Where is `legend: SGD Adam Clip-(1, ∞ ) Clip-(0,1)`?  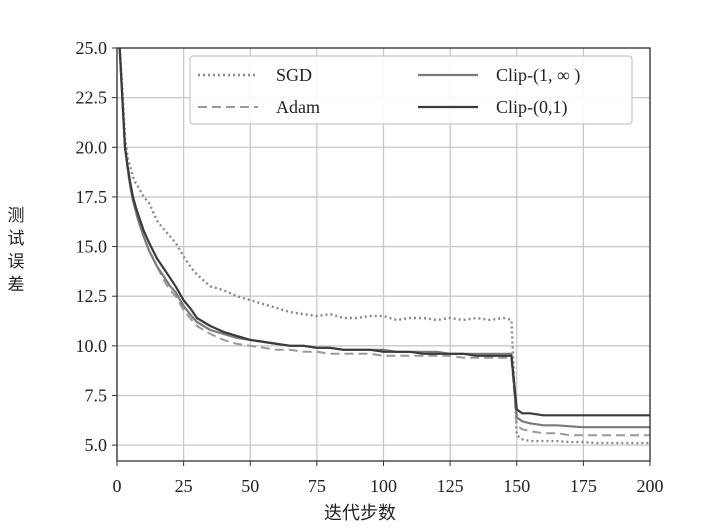 legend: SGD Adam Clip-(1, ∞ ) Clip-(0,1) is located at coordinates (411, 90).